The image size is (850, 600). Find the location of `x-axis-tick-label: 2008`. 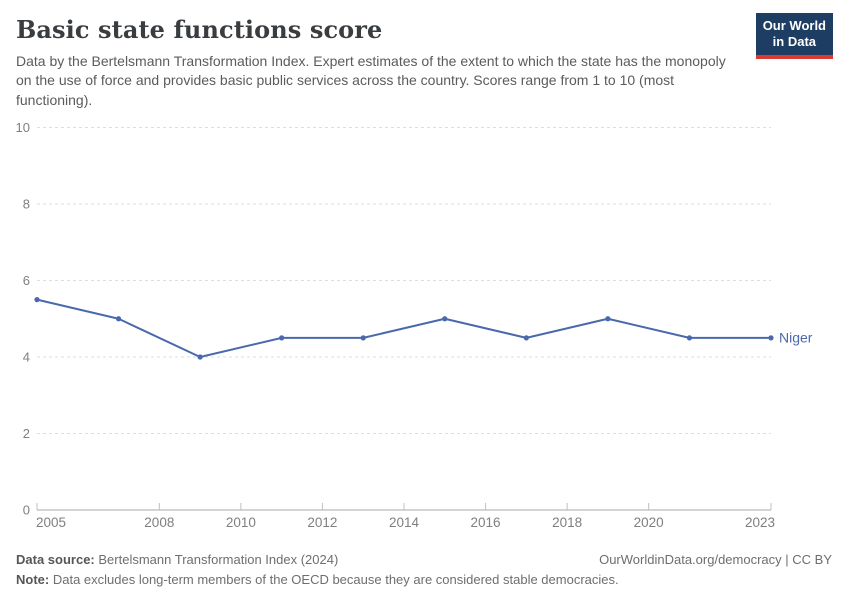

x-axis-tick-label: 2008 is located at coordinates (159, 522).